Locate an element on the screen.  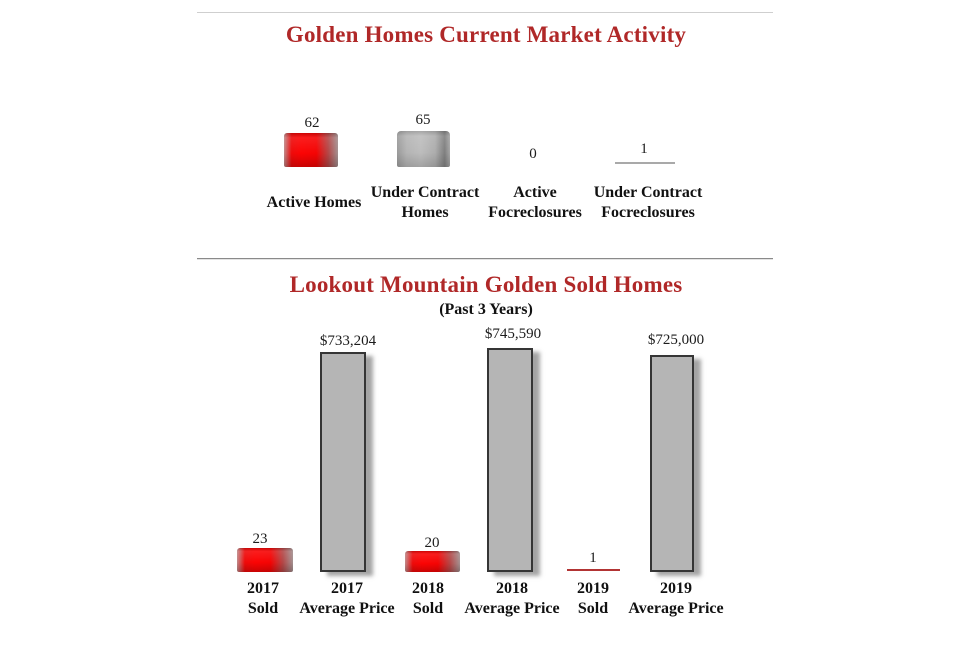
chart1-title: Golden Homes Current Market Activity is located at coordinates (486, 34).